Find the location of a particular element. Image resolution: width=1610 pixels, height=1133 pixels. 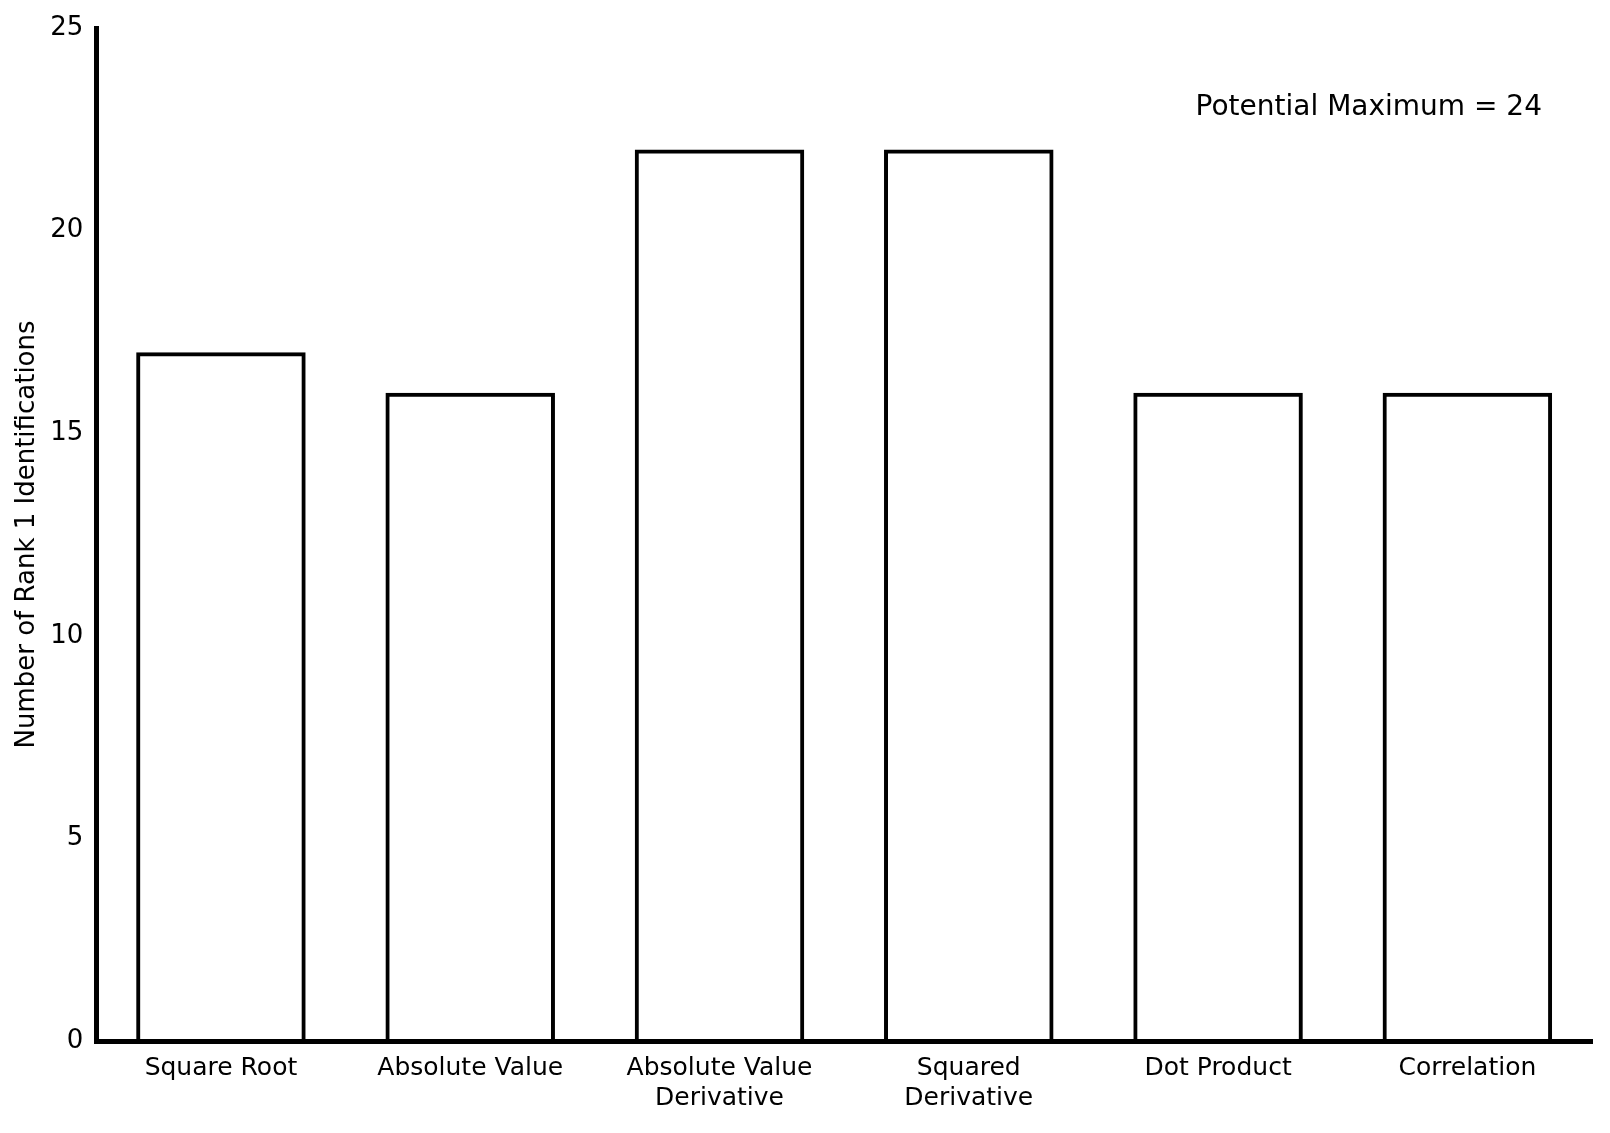

x-tick-label: Correlation is located at coordinates (1467, 1066).